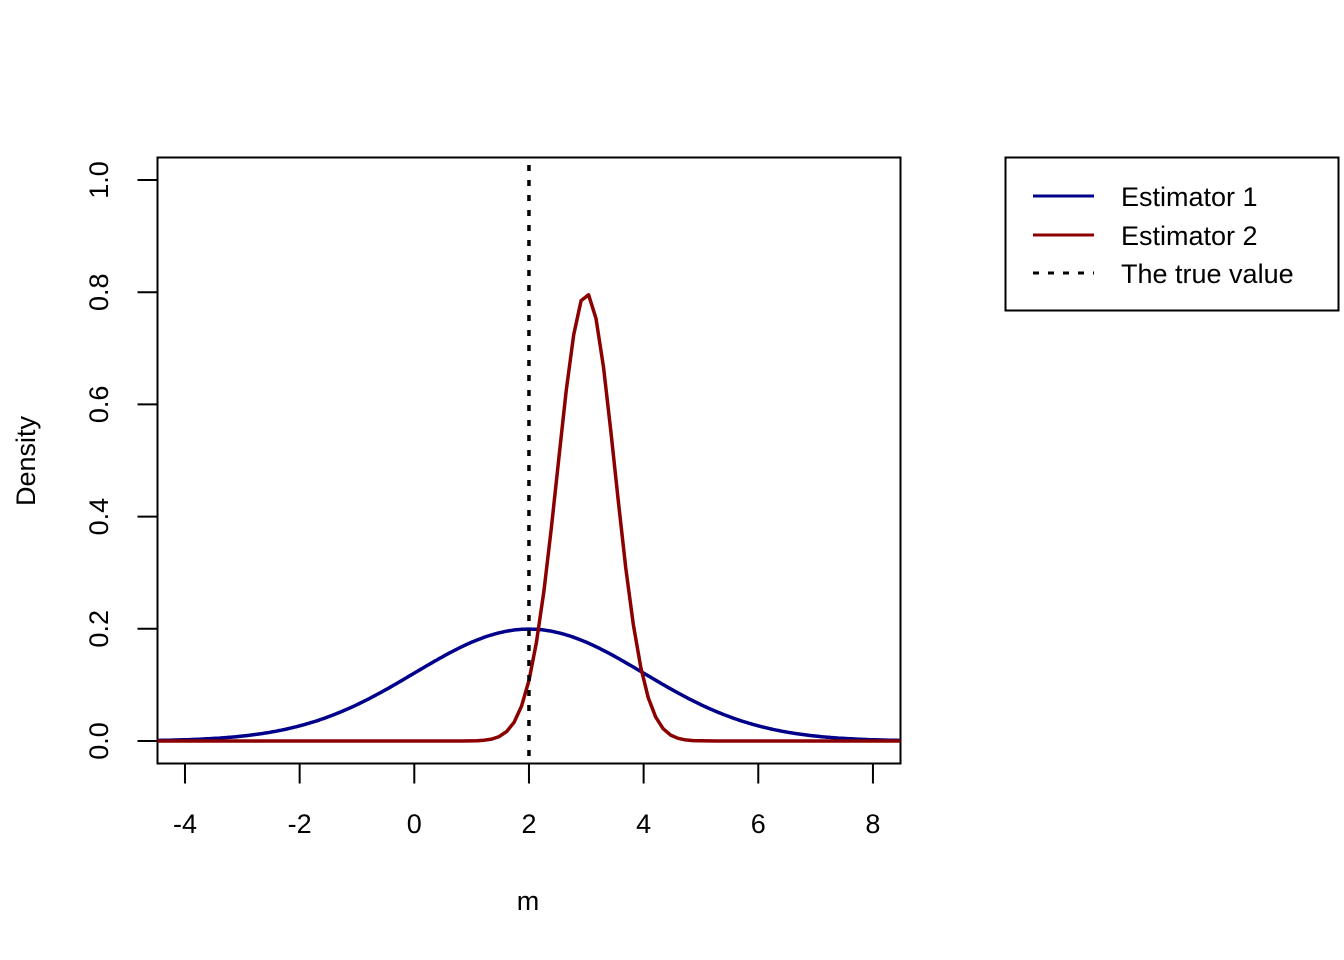  I want to click on legend-label-true-value: The true value, so click(1207, 274).